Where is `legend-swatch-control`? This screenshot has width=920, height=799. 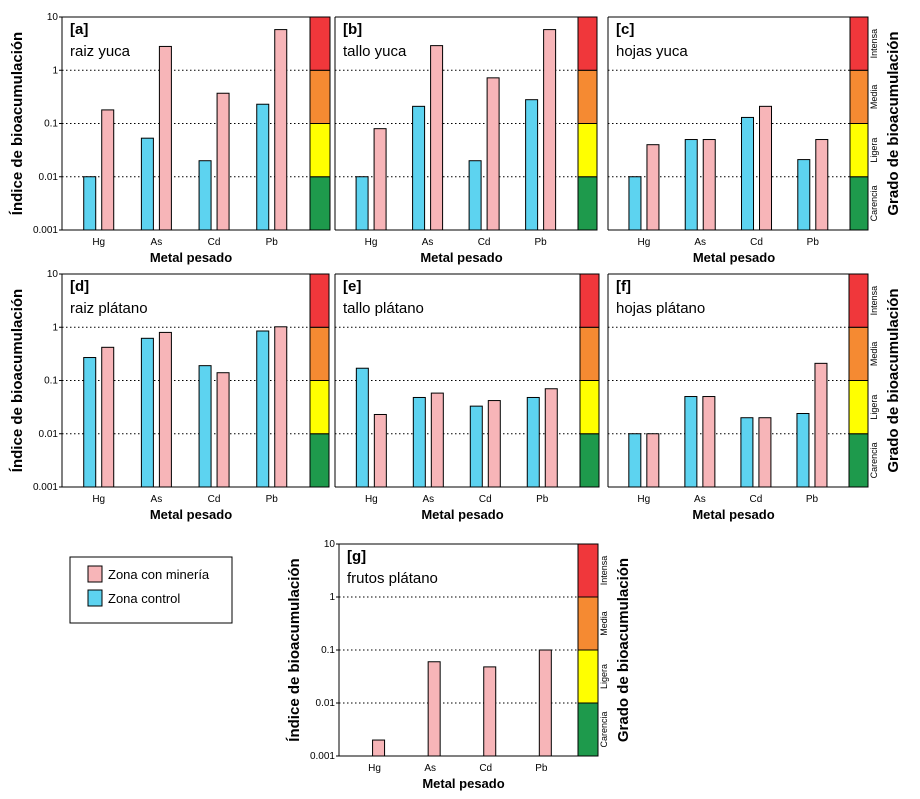
legend-swatch-control is located at coordinates (95, 598).